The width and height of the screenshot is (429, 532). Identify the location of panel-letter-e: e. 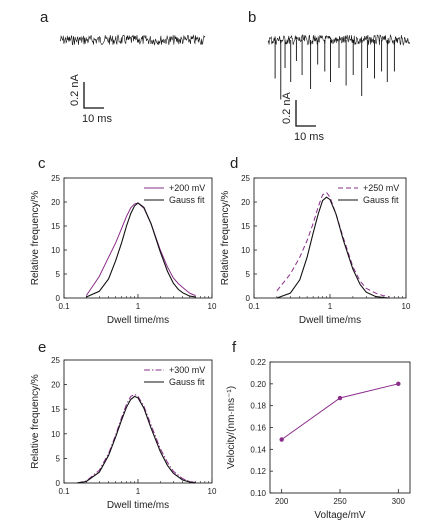
(42, 347).